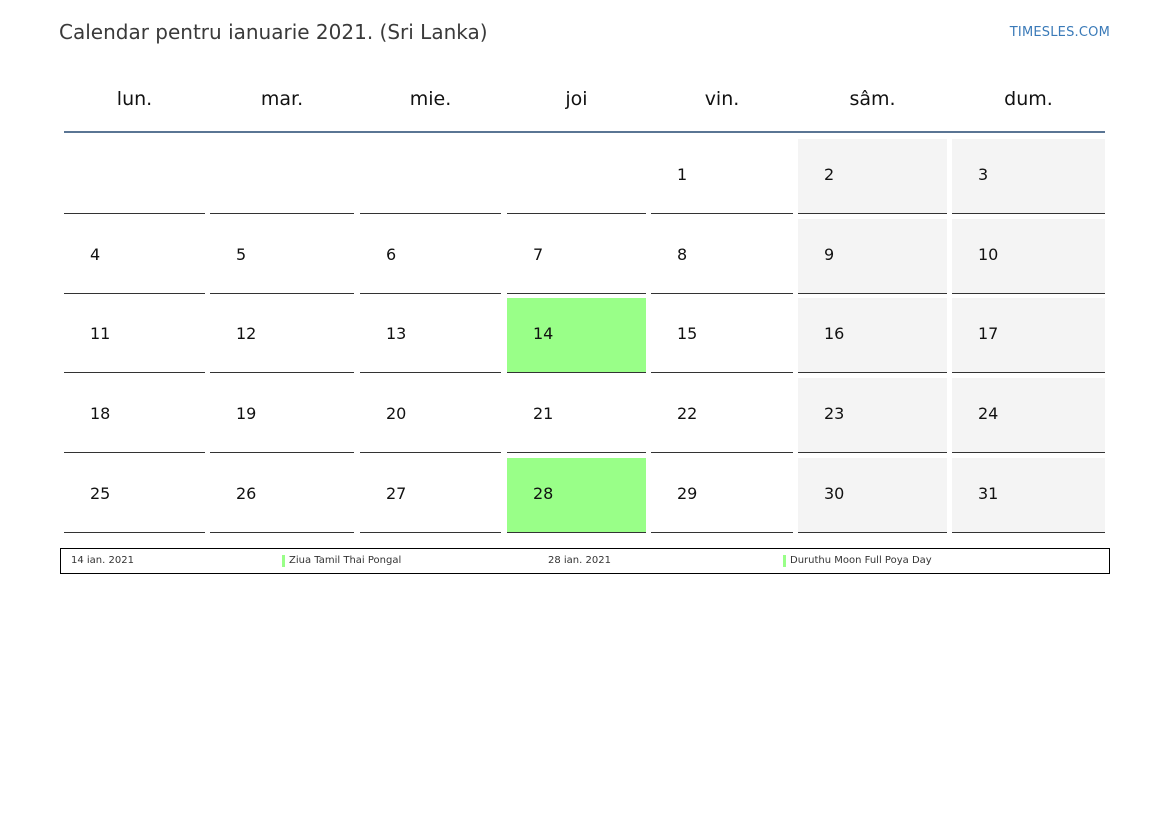 This screenshot has width=1169, height=827. What do you see at coordinates (1028, 99) in the screenshot?
I see `weekday-sun: dum.` at bounding box center [1028, 99].